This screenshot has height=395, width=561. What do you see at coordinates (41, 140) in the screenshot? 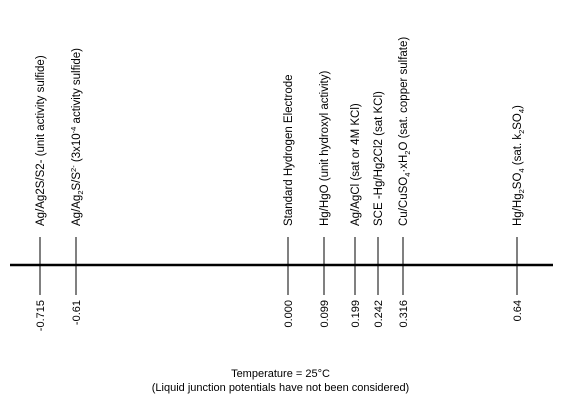
I see `electrode-label-ag-ag2s-unit: Ag/Ag2S/S2- (unit activity sulfide)` at bounding box center [41, 140].